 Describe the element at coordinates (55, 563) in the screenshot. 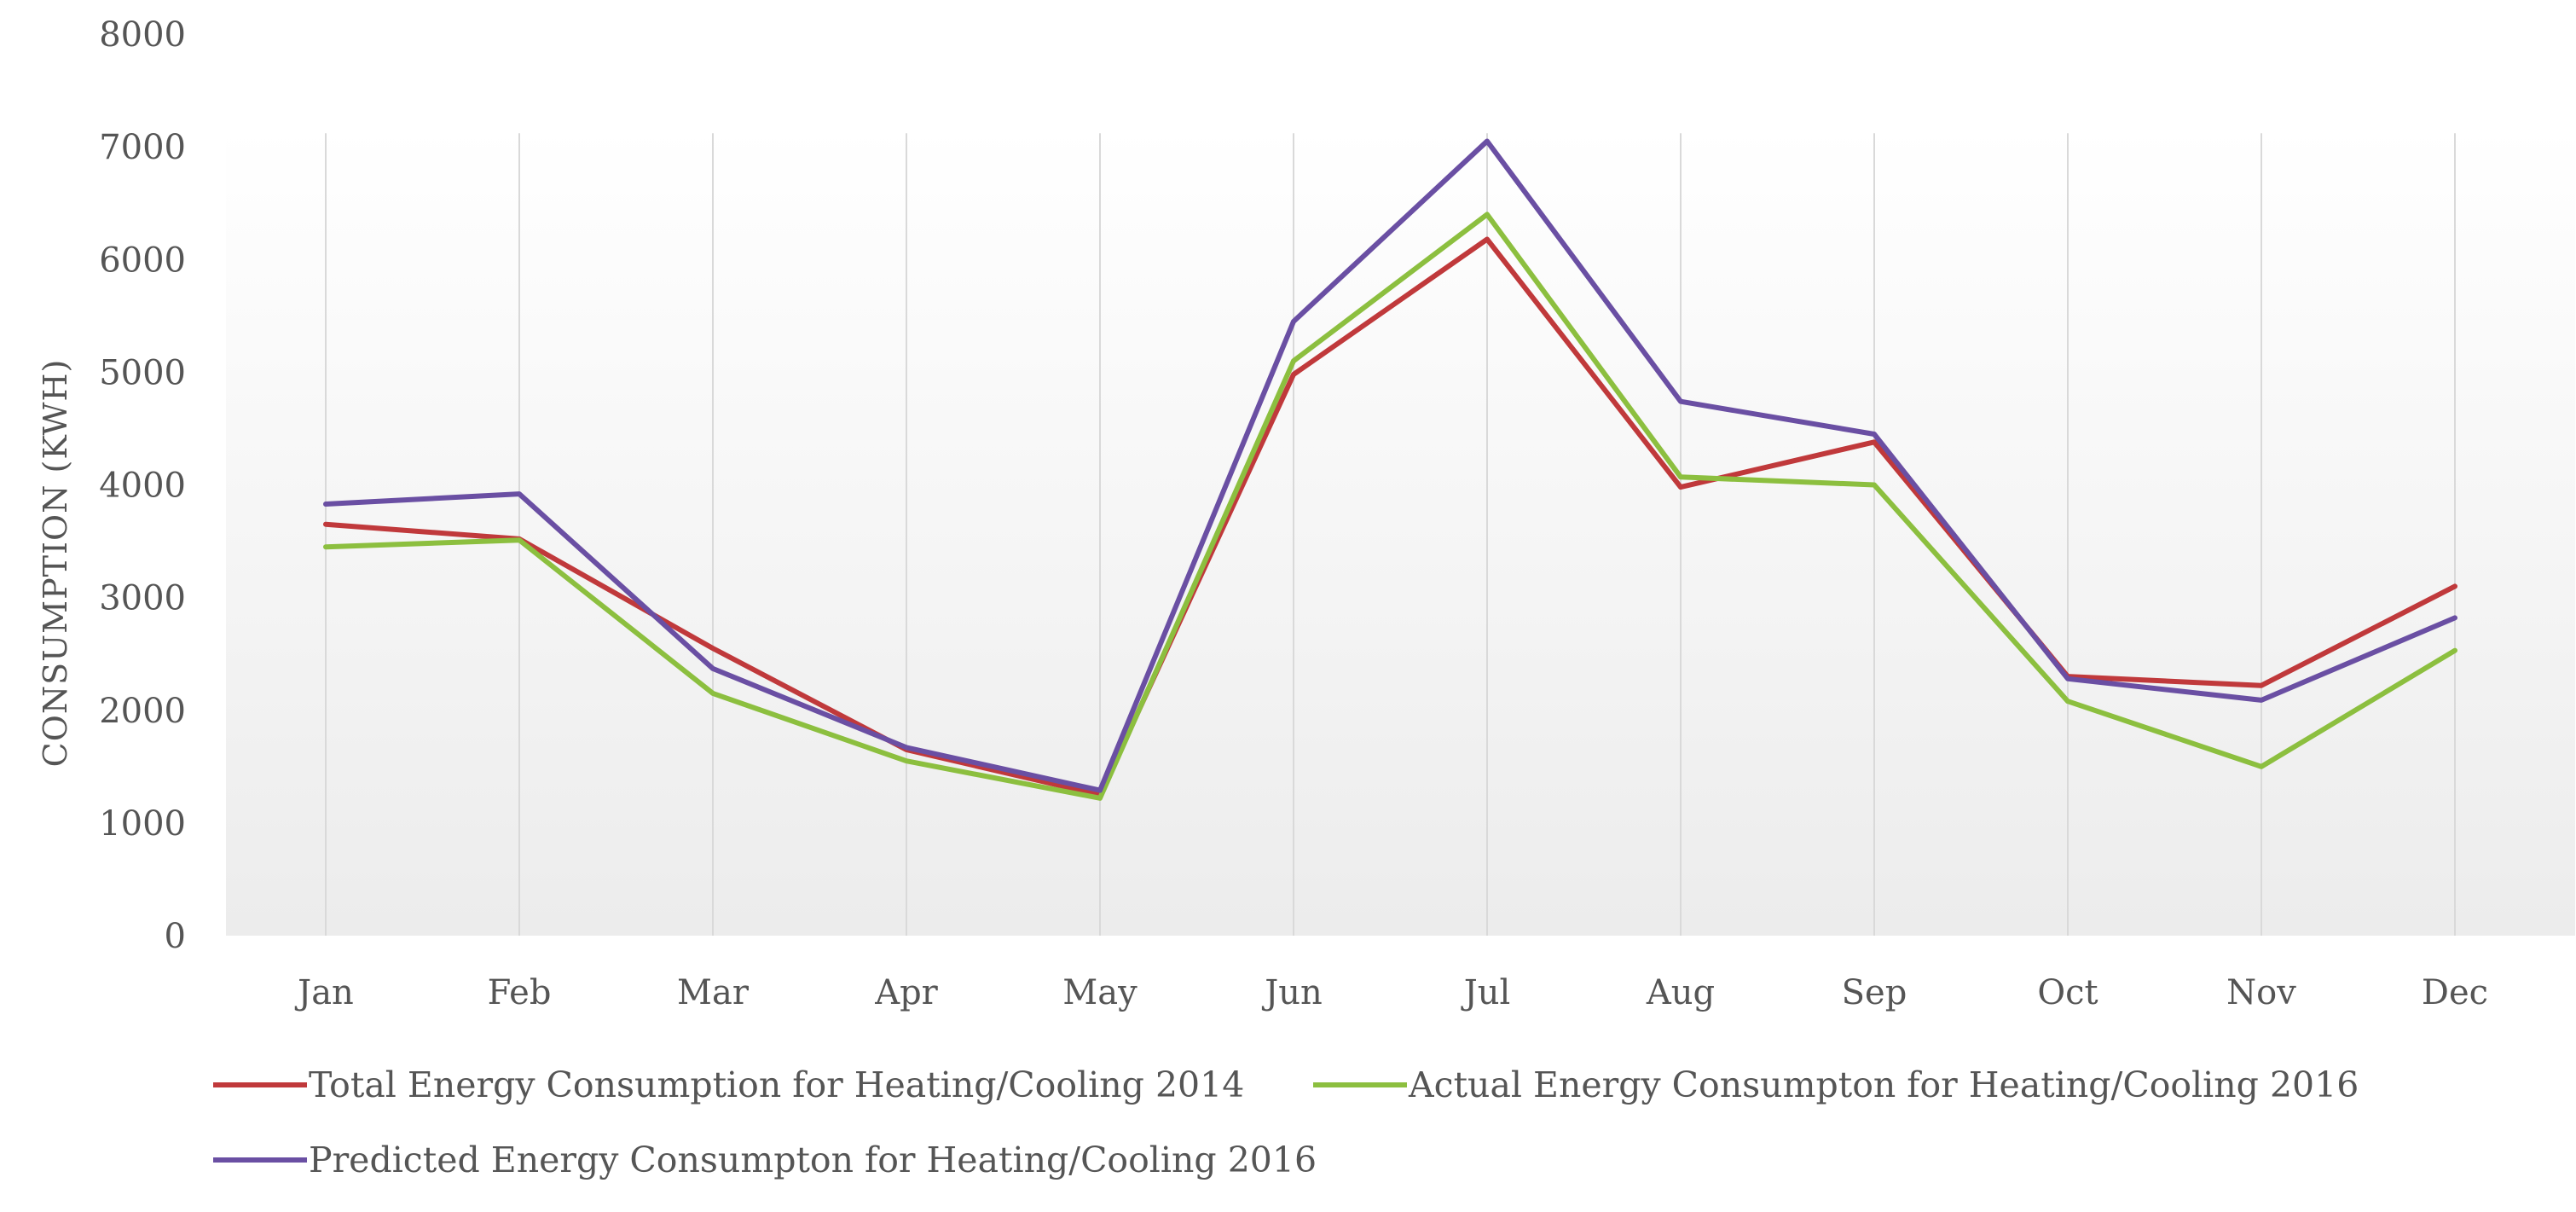

I see `y-axis-title: CONSUMPTION (KWH)` at that location.